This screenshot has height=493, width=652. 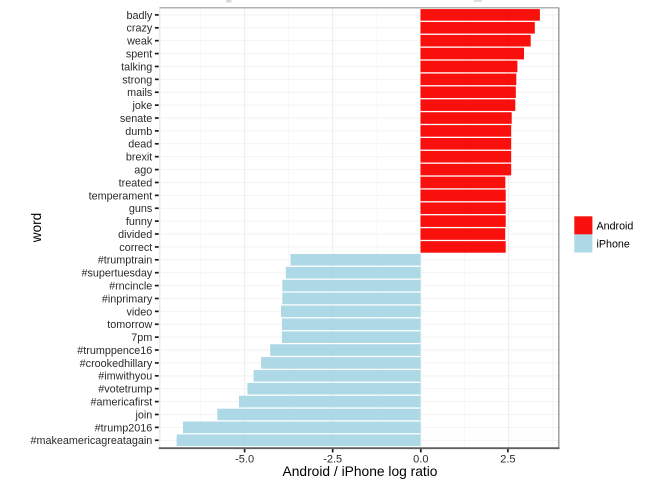 What do you see at coordinates (139, 16) in the screenshot?
I see `svg-text: badly` at bounding box center [139, 16].